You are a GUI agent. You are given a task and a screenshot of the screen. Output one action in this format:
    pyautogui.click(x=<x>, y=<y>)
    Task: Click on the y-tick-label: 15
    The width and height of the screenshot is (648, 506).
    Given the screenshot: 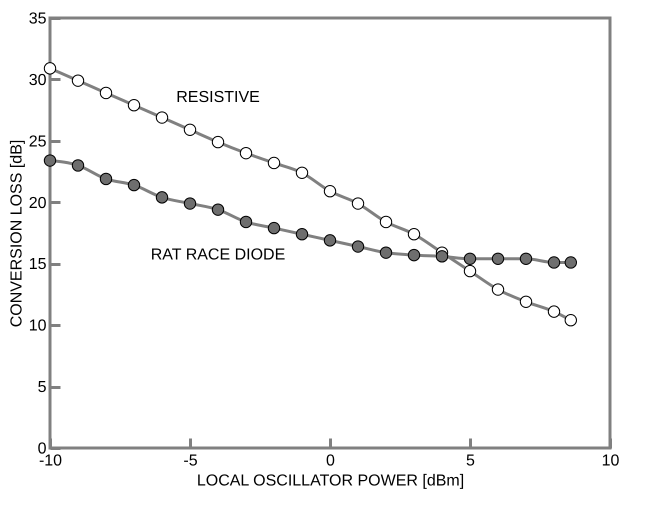 What is the action you would take?
    pyautogui.click(x=37, y=265)
    